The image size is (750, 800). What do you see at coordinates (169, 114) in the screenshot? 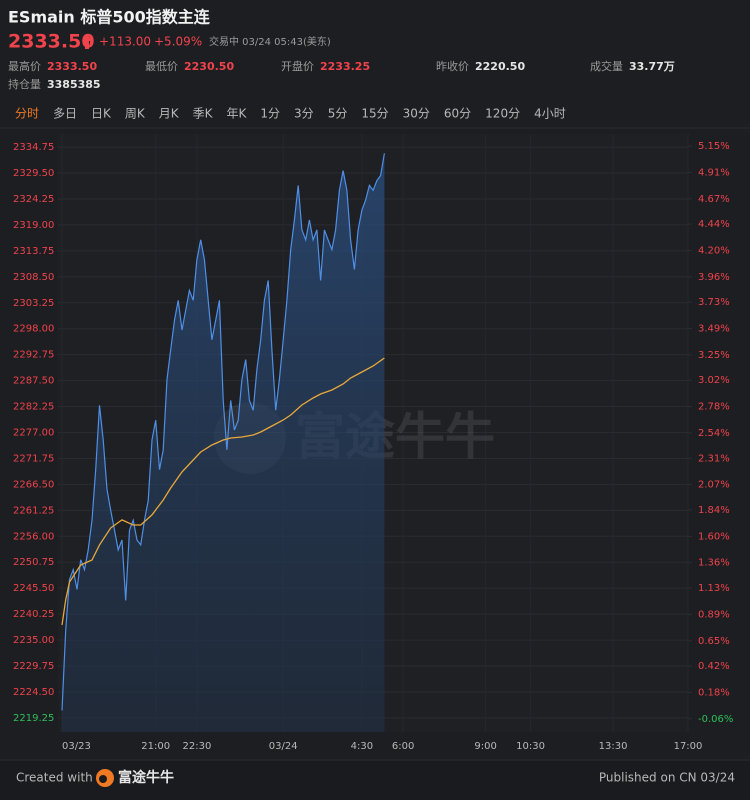
I see `tab: 月K` at bounding box center [169, 114].